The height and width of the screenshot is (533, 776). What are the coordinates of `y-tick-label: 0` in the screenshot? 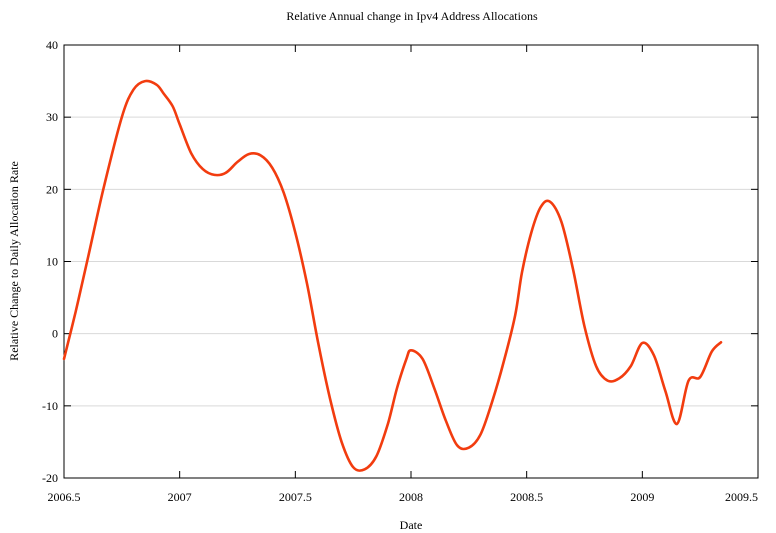 It's located at (55, 334).